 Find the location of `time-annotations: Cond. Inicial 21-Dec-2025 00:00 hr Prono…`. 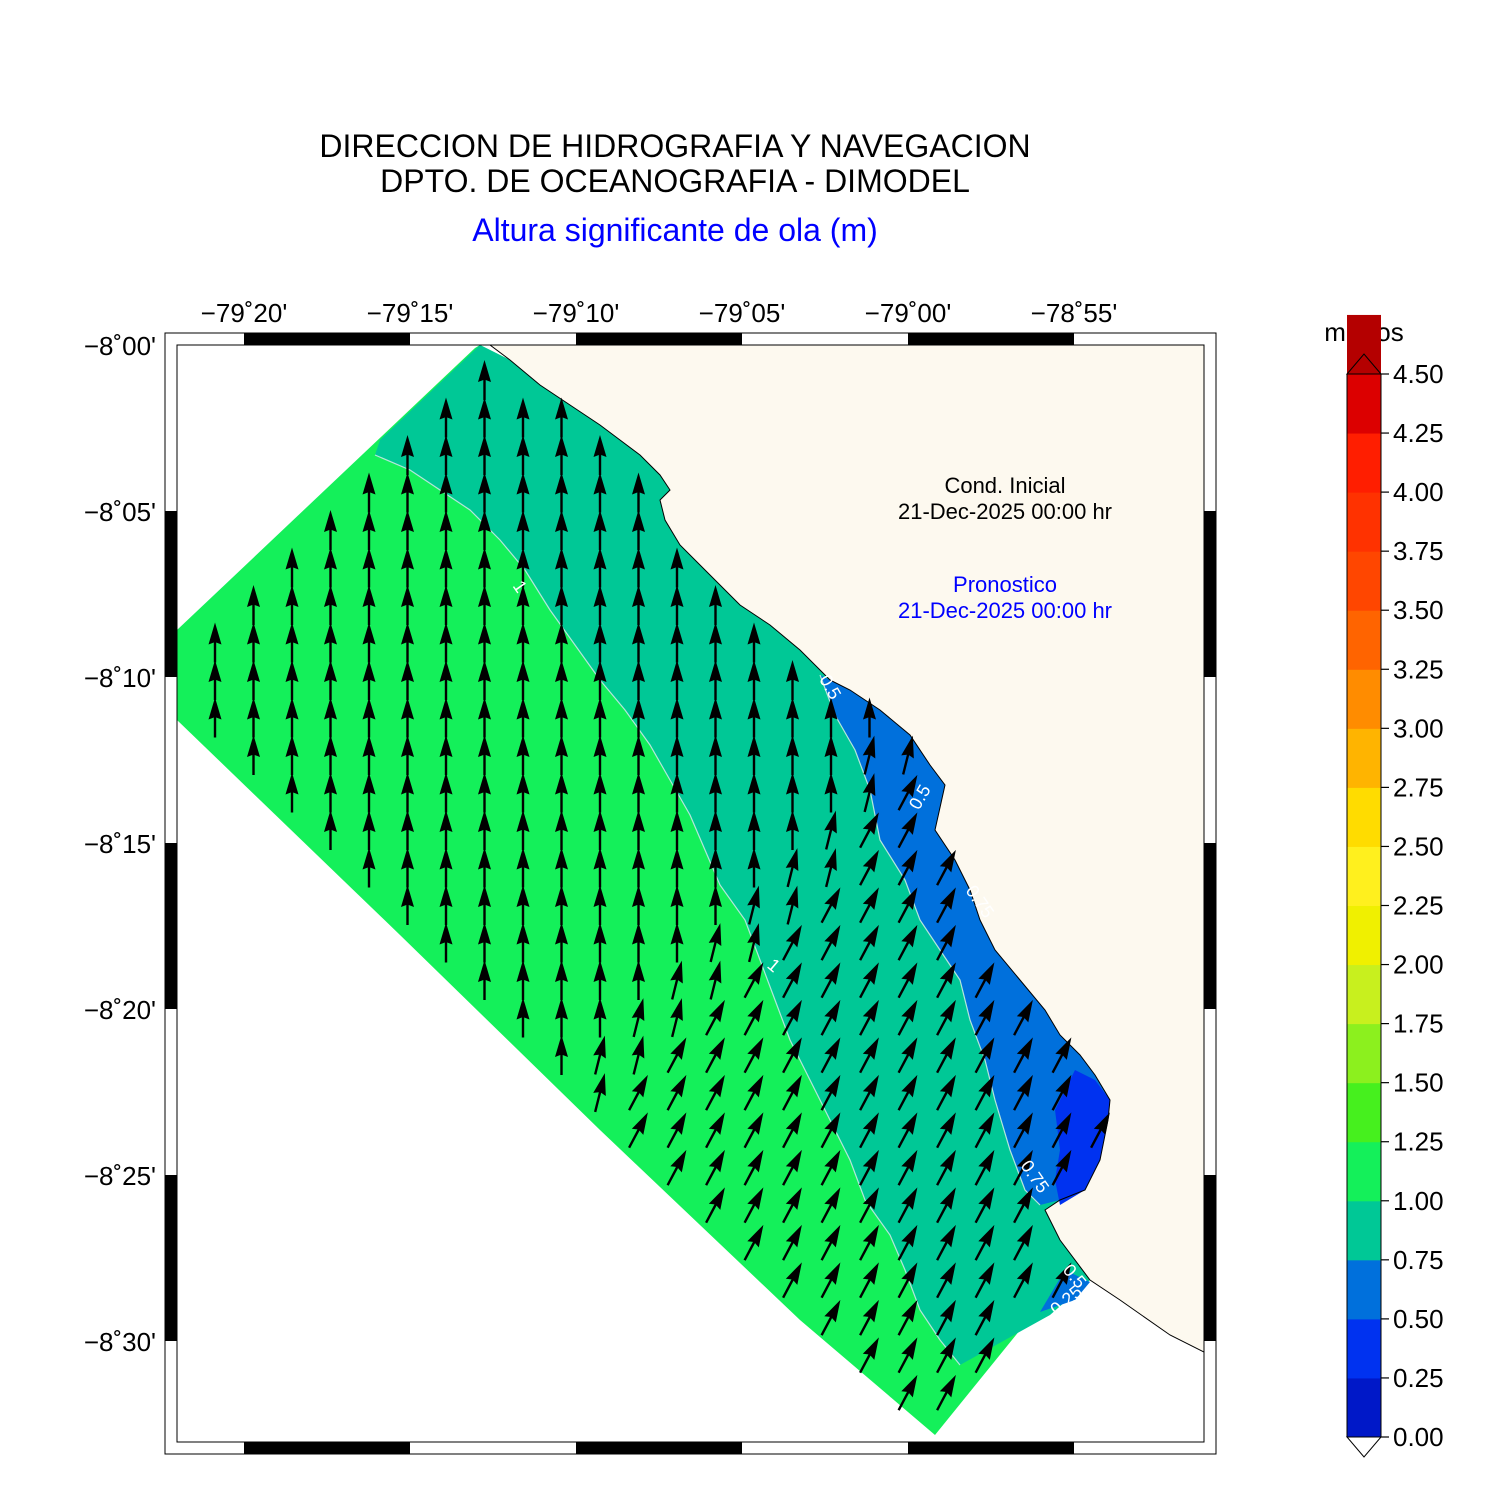

time-annotations: Cond. Inicial 21-Dec-2025 00:00 hr Prono… is located at coordinates (1005, 548).